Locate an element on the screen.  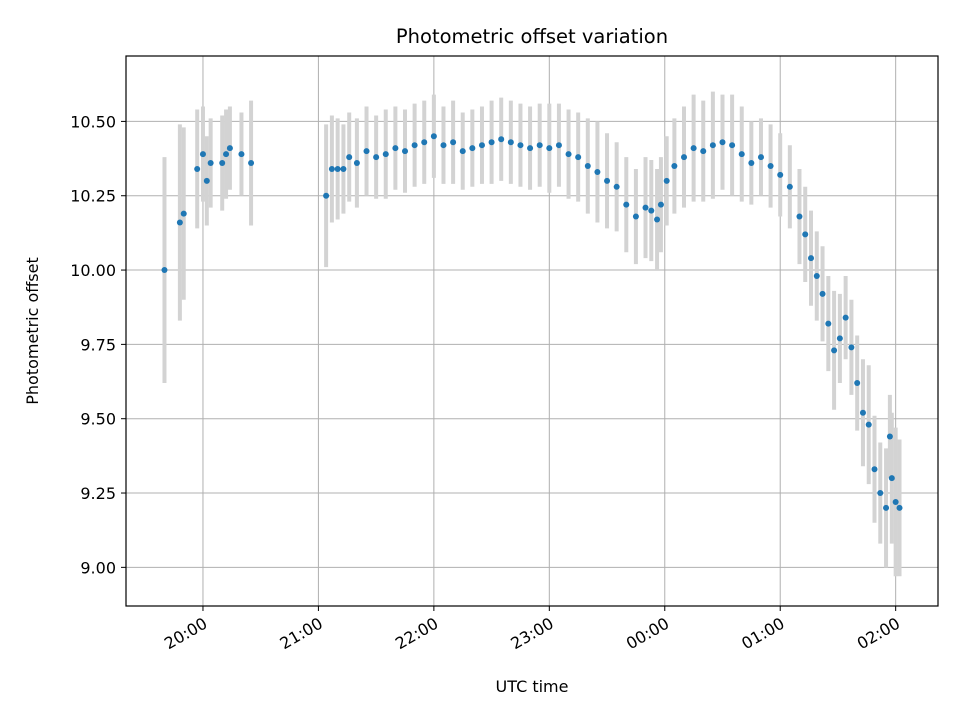
y-axis-label: Photometric offset is located at coordinates (32, 331).